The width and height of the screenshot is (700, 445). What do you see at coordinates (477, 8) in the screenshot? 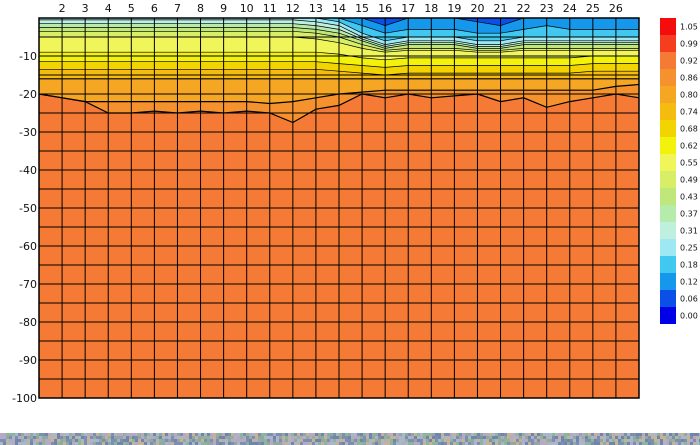
I see `x-tick-label: 20` at bounding box center [477, 8].